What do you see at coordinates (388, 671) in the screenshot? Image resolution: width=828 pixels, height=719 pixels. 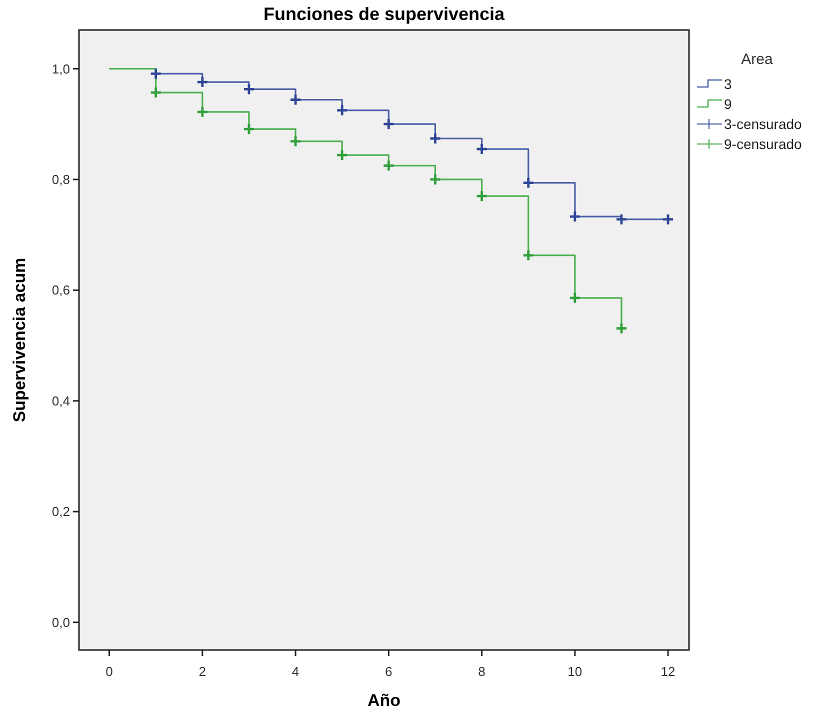 I see `x-tick-label: 6` at bounding box center [388, 671].